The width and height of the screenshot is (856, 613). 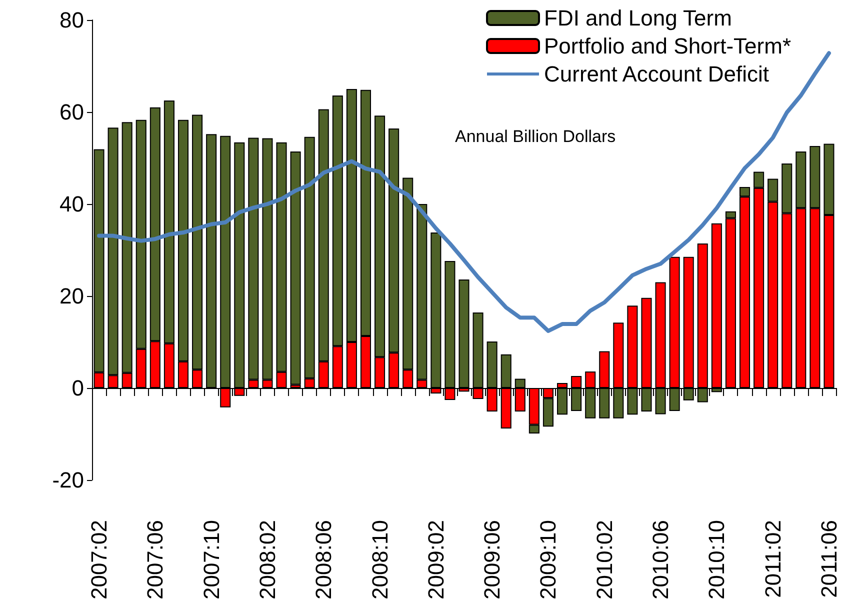 What do you see at coordinates (604, 560) in the screenshot?
I see `x-tick-label: 2010:02` at bounding box center [604, 560].